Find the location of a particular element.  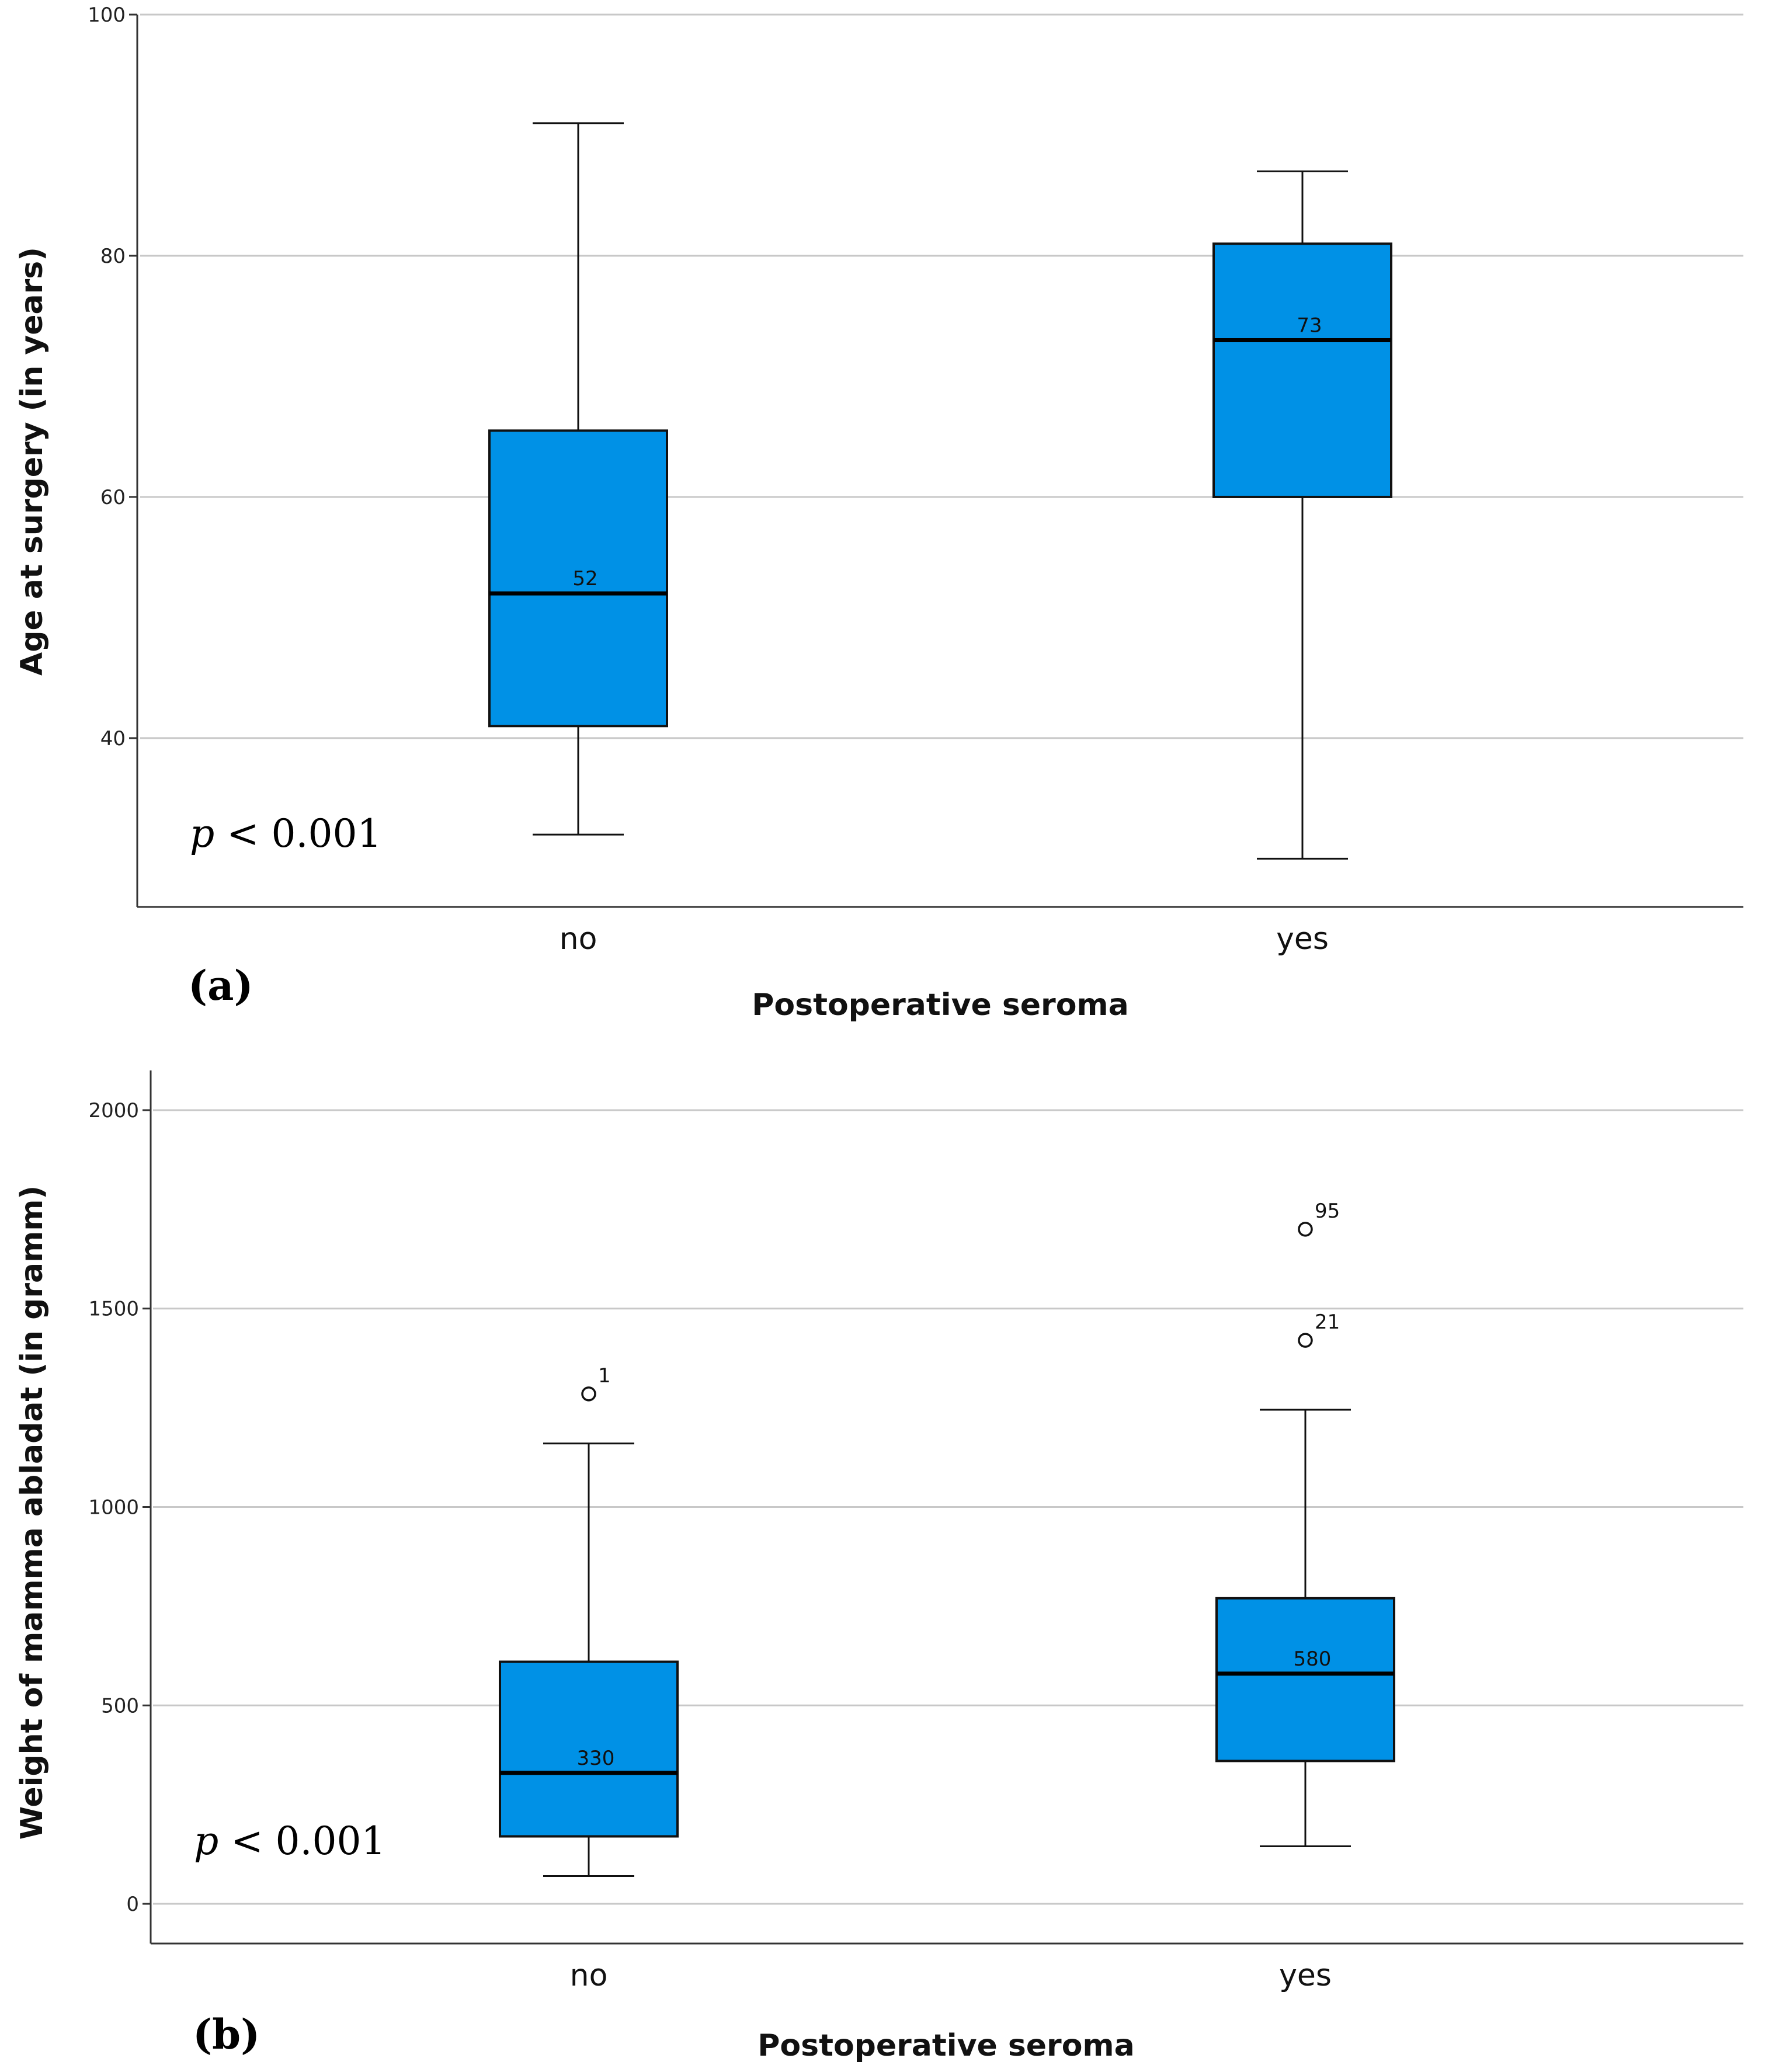

median-label: 330 is located at coordinates (596, 1758).